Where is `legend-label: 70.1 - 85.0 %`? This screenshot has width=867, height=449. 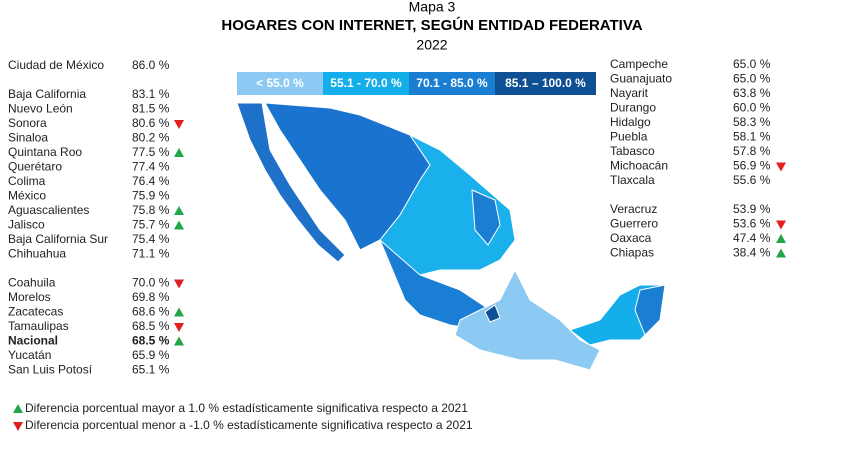
legend-label: 70.1 - 85.0 % is located at coordinates (452, 83).